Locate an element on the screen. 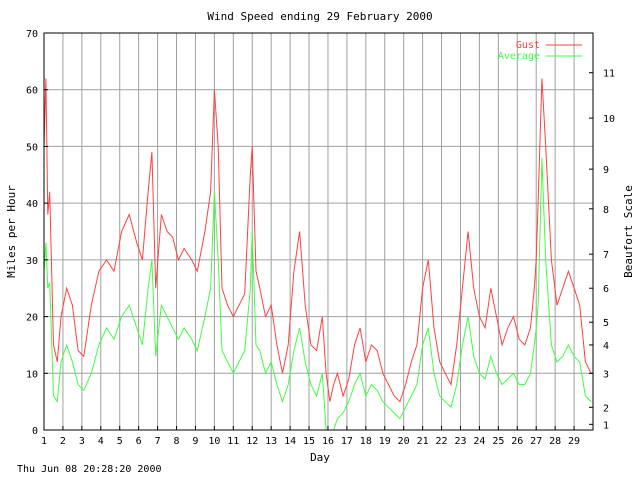 This screenshot has width=640, height=480. timestamp: Thu Jun 08 20:28:20 2000 is located at coordinates (89, 469).